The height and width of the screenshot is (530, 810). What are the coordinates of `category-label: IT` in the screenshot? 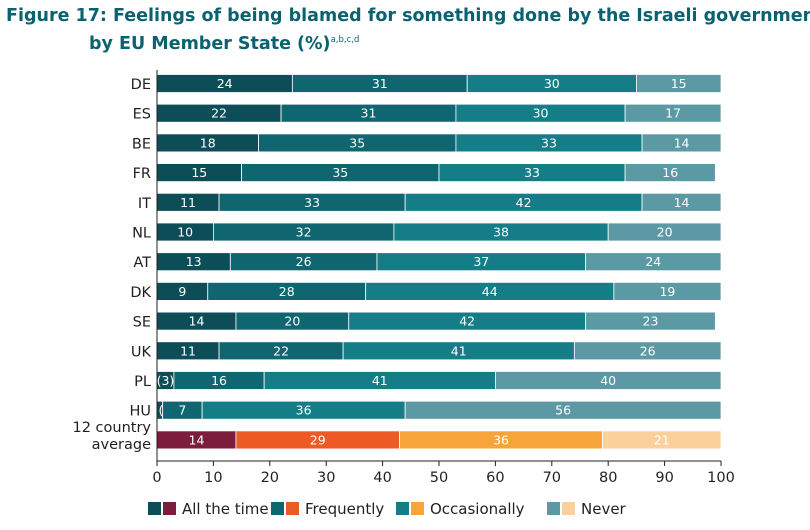 It's located at (144, 204).